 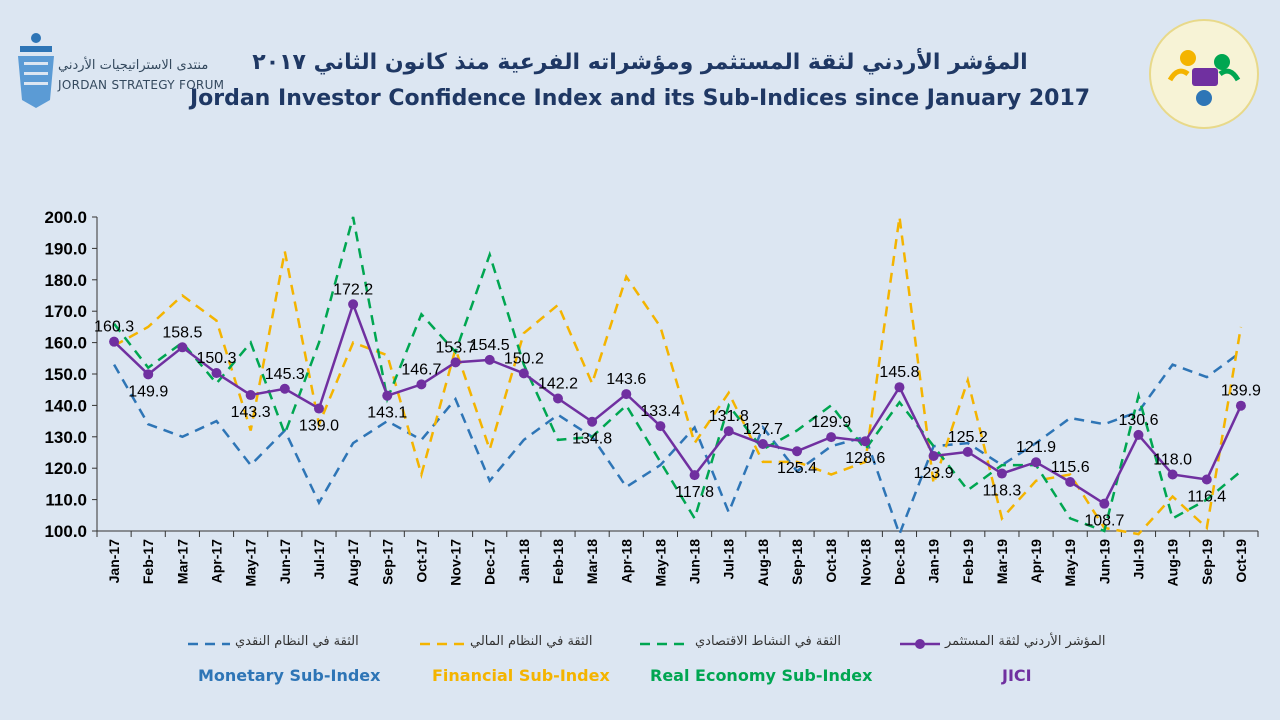 I want to click on data-label: 133.4, so click(x=660, y=411).